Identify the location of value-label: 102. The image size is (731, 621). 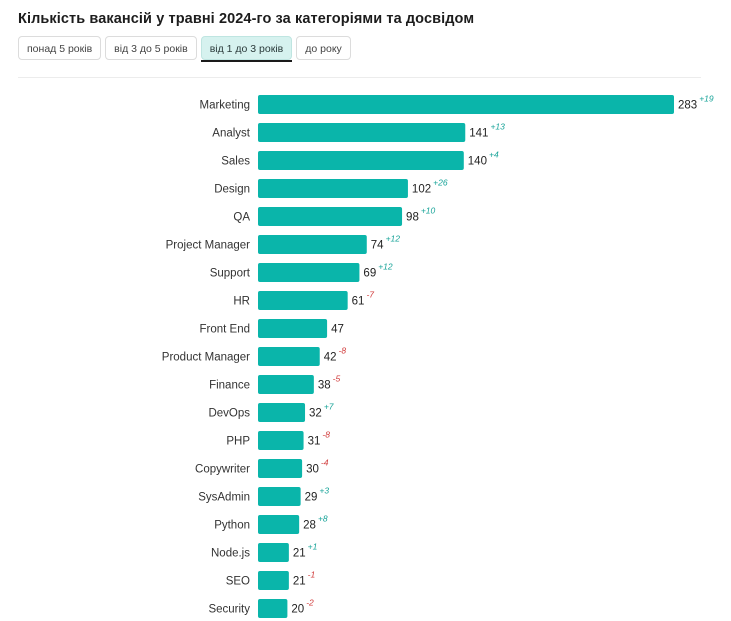
(421, 190).